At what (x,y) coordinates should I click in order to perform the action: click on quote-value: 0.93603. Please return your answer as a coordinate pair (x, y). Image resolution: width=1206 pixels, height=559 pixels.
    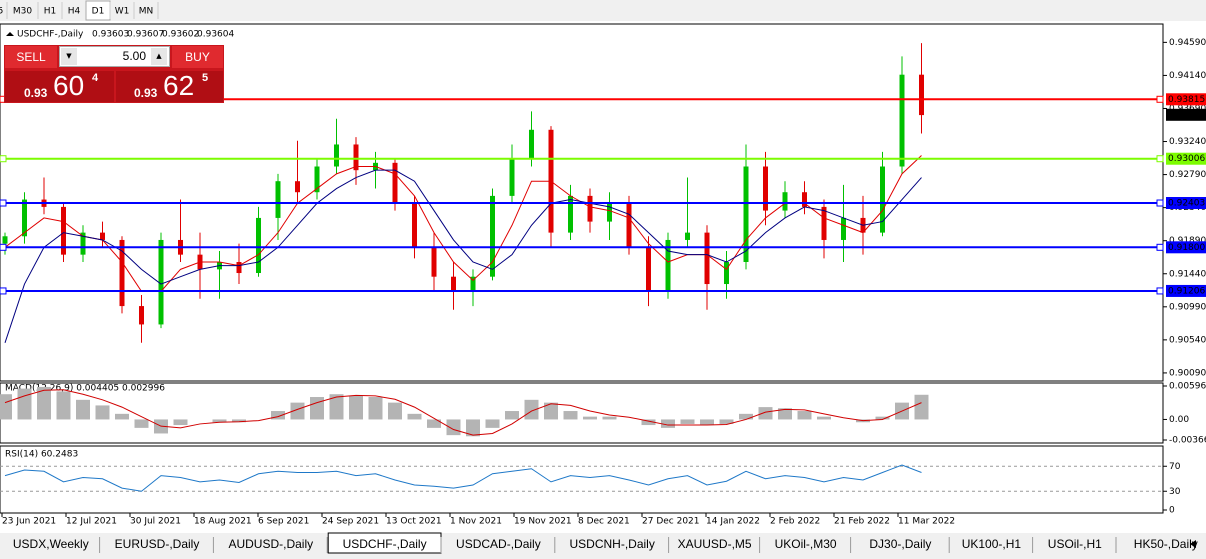
    Looking at the image, I should click on (110, 35).